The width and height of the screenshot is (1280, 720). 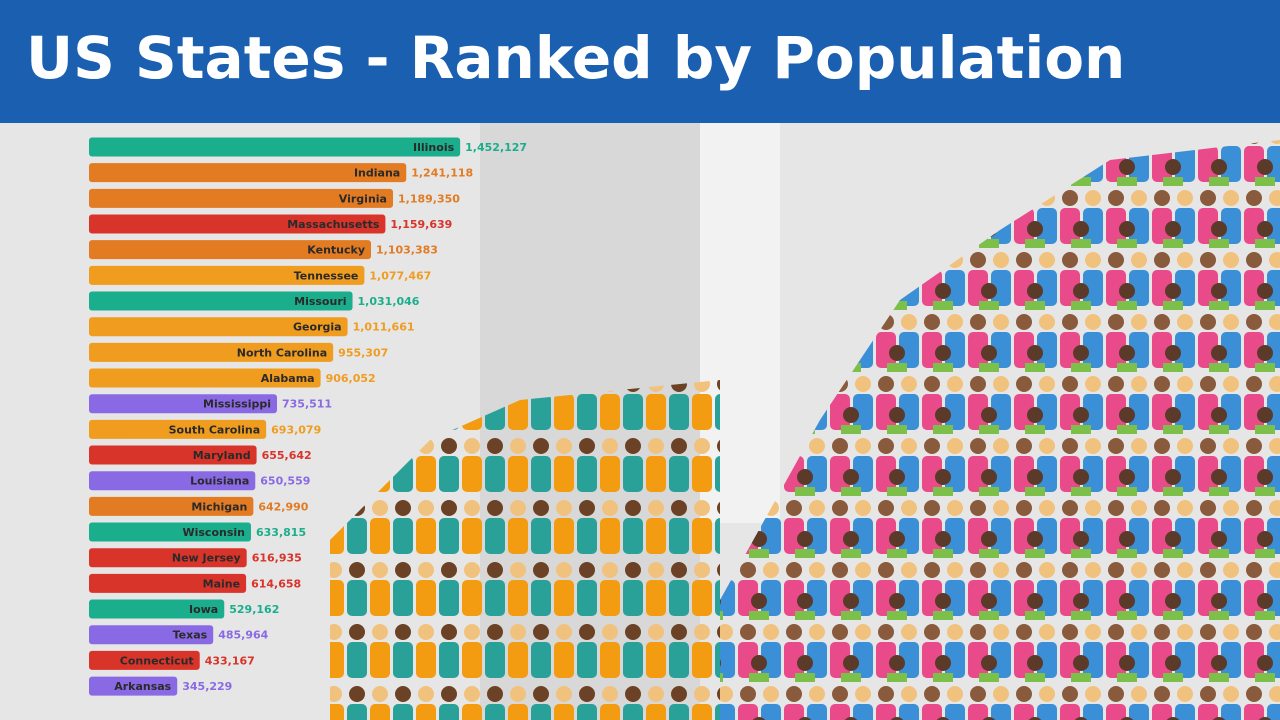 What do you see at coordinates (282, 352) in the screenshot?
I see `bar-category-label: North Carolina` at bounding box center [282, 352].